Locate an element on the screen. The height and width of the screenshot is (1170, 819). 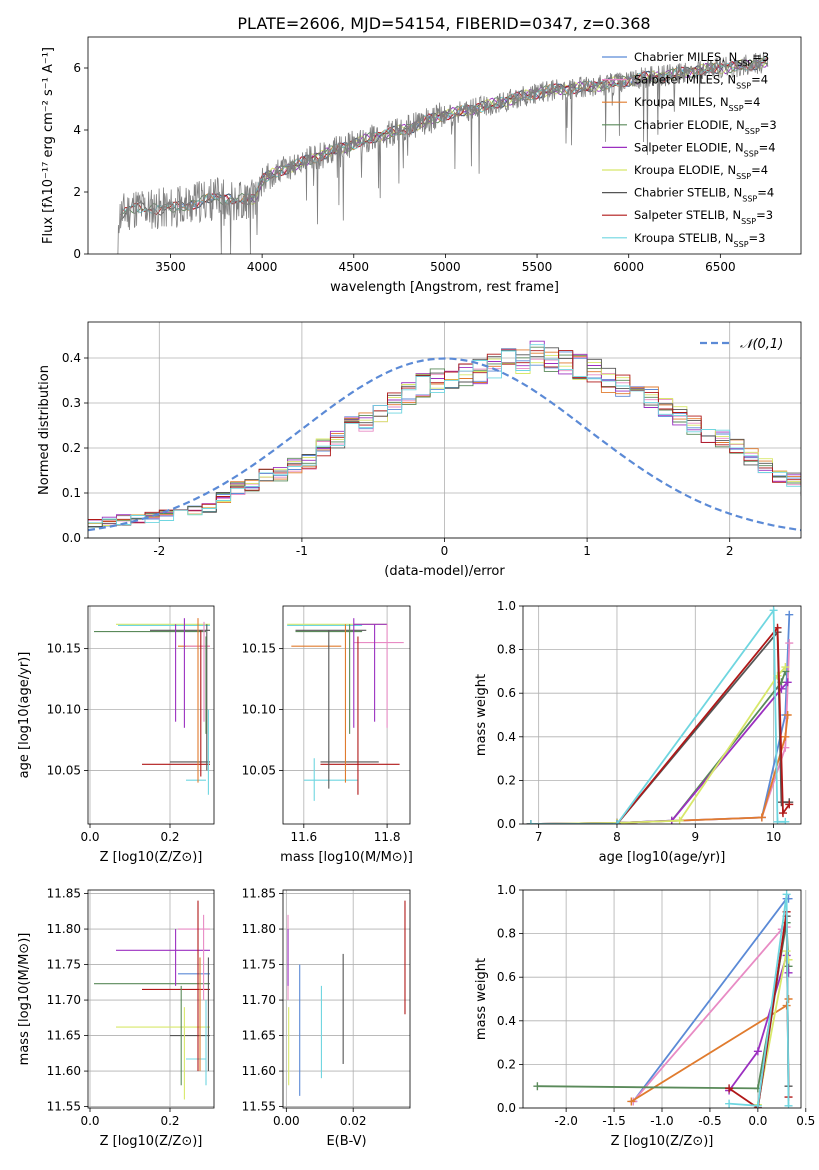
x-tick-label: 4000 is located at coordinates (262, 267).